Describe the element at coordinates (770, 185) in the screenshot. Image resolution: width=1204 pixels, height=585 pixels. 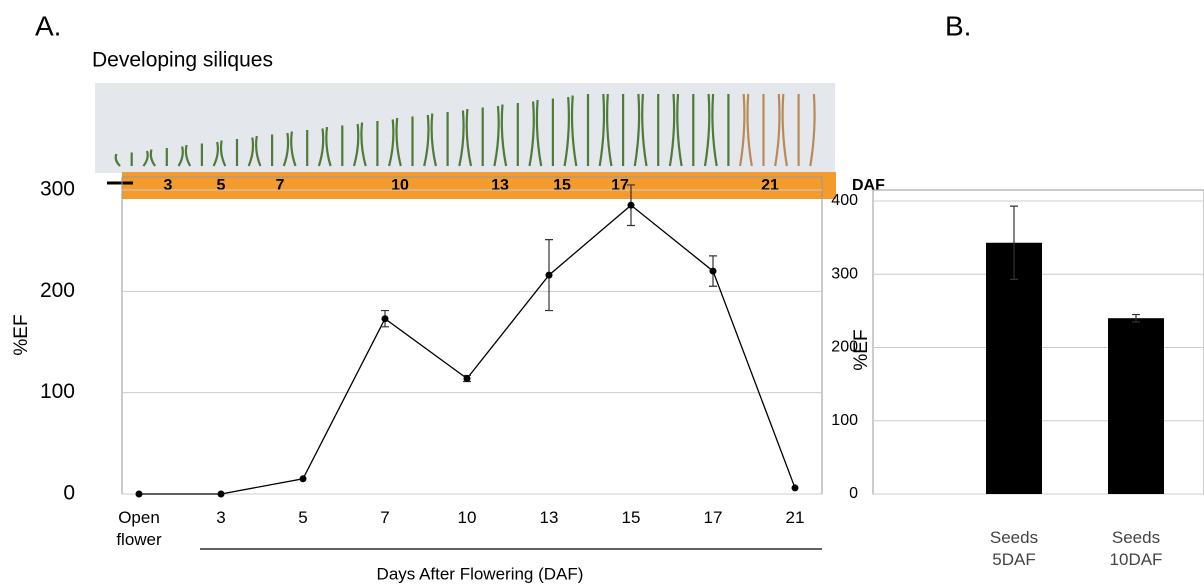
I see `strip-label: 21` at that location.